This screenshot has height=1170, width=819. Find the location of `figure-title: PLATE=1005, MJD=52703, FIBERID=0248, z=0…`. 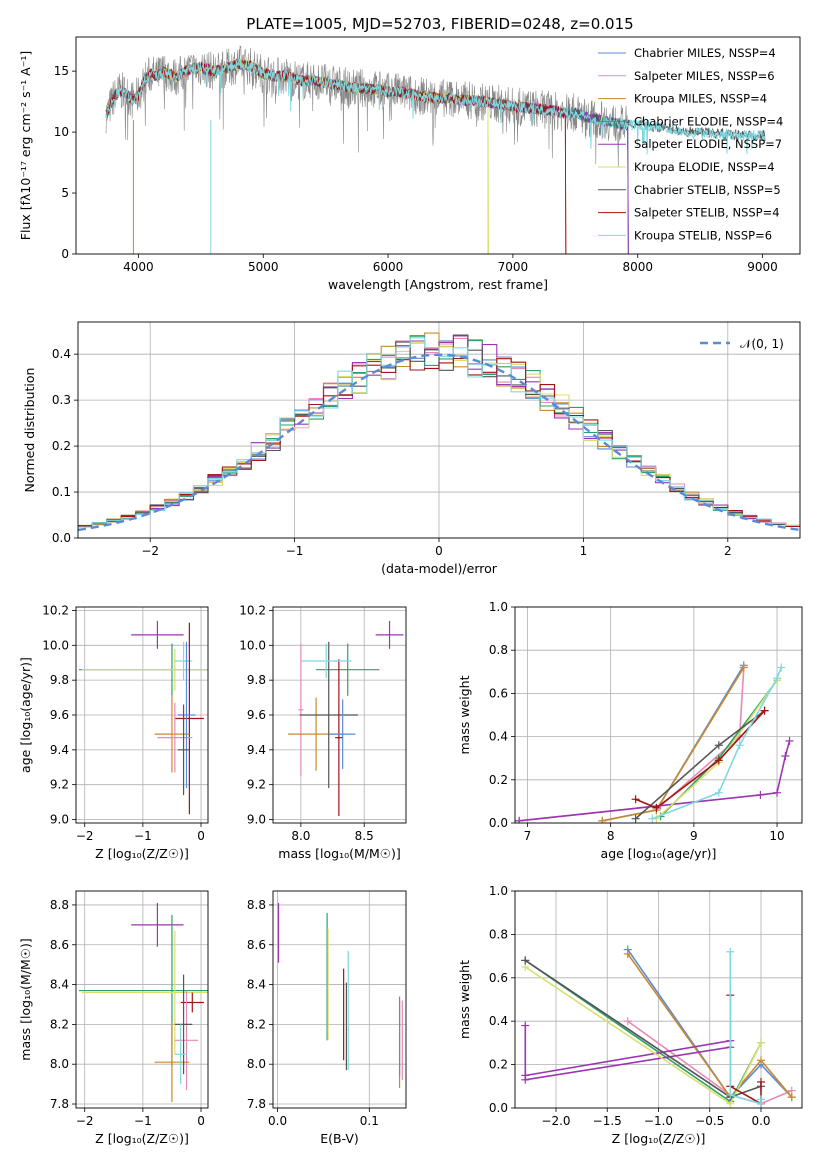

figure-title: PLATE=1005, MJD=52703, FIBERID=0248, z=0… is located at coordinates (439, 24).